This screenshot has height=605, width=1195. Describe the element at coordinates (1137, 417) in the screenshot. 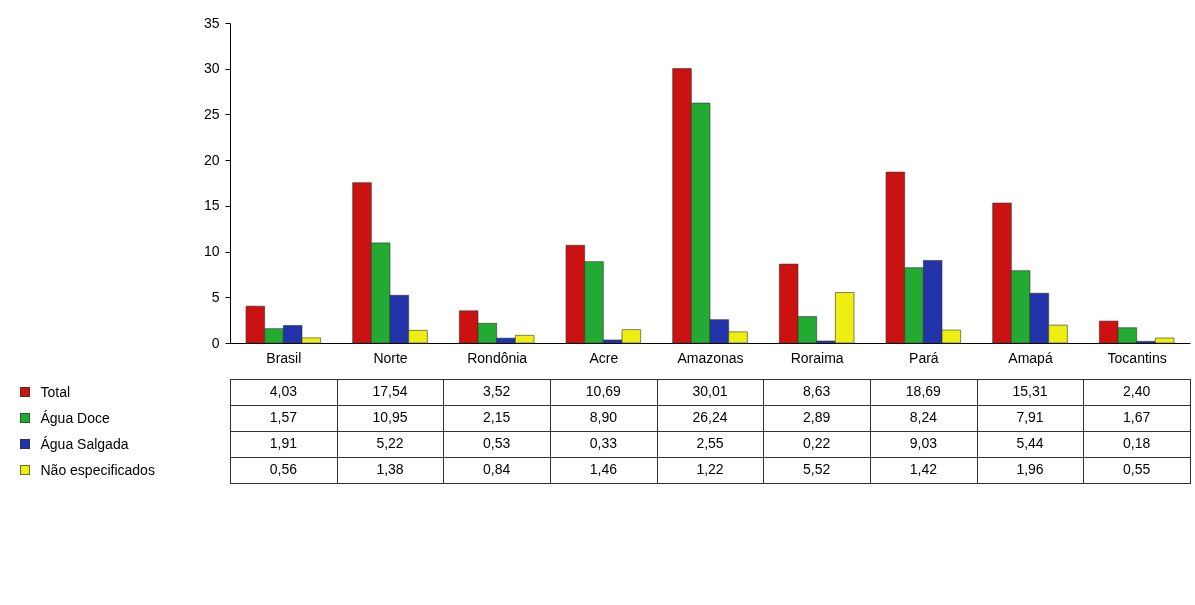

I see `data-label: 1,67` at that location.